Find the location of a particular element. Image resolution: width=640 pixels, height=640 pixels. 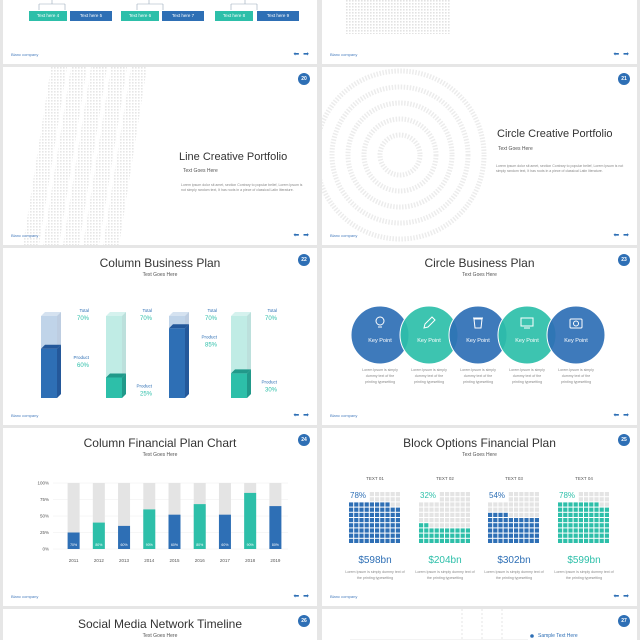

camera-lens is located at coordinates (576, 323).